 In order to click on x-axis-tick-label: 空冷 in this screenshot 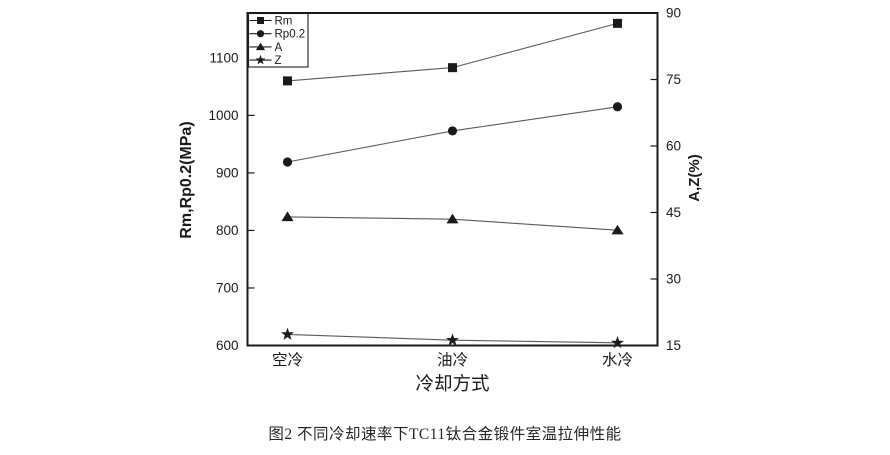, I will do `click(287, 360)`.